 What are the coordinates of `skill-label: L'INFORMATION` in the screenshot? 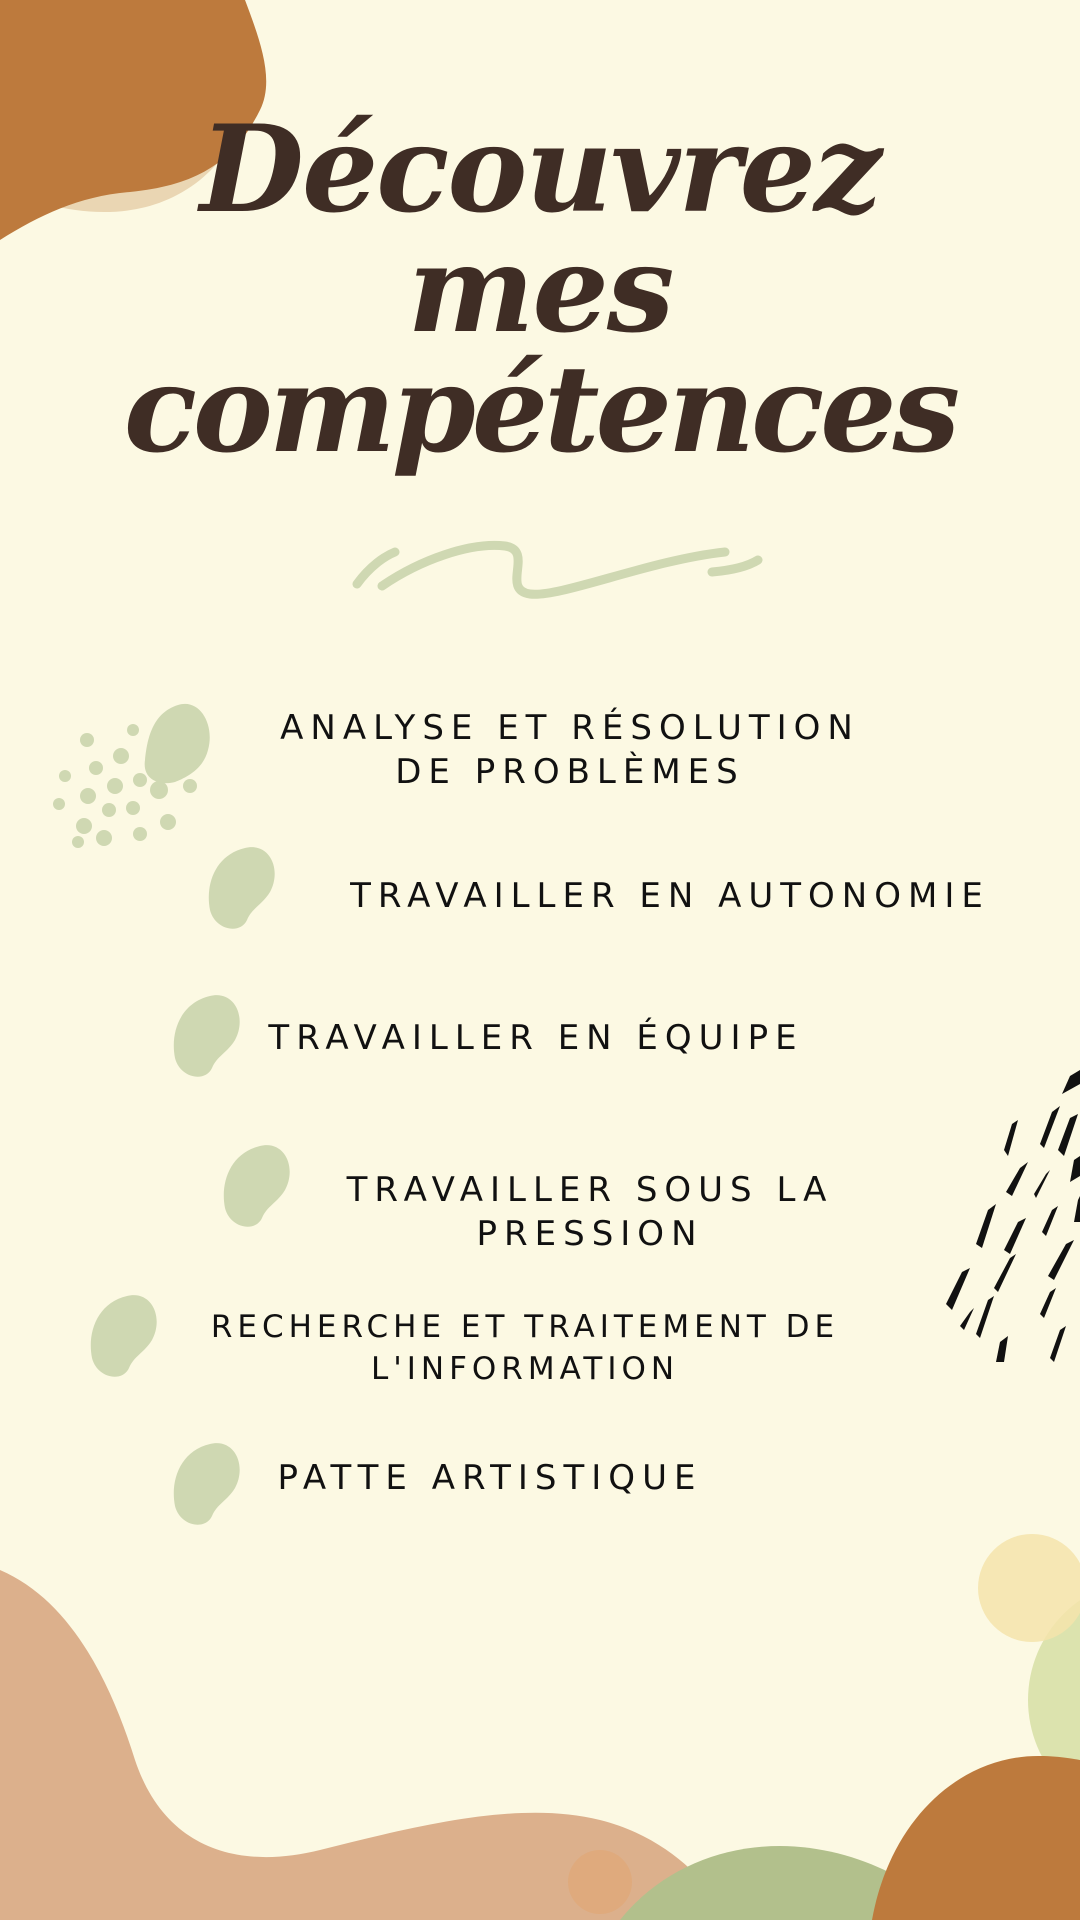 It's located at (525, 1369).